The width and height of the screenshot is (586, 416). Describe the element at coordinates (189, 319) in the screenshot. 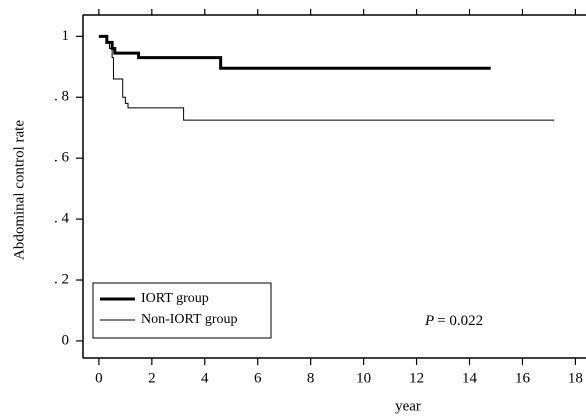

I see `legend-label: Non-IORT group` at that location.